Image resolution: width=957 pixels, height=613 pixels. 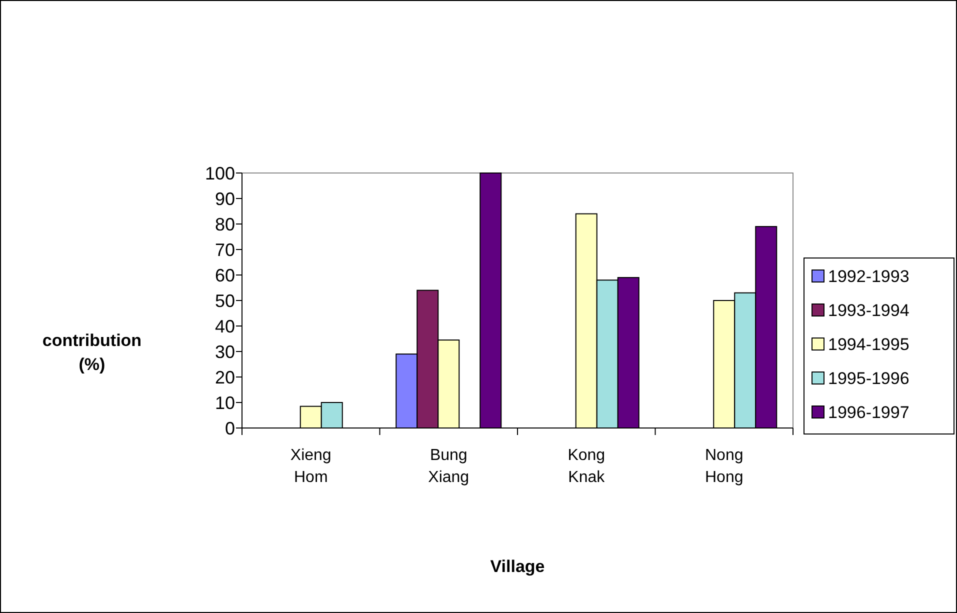 I want to click on x-tick-label: Bung Xiang, so click(x=449, y=466).